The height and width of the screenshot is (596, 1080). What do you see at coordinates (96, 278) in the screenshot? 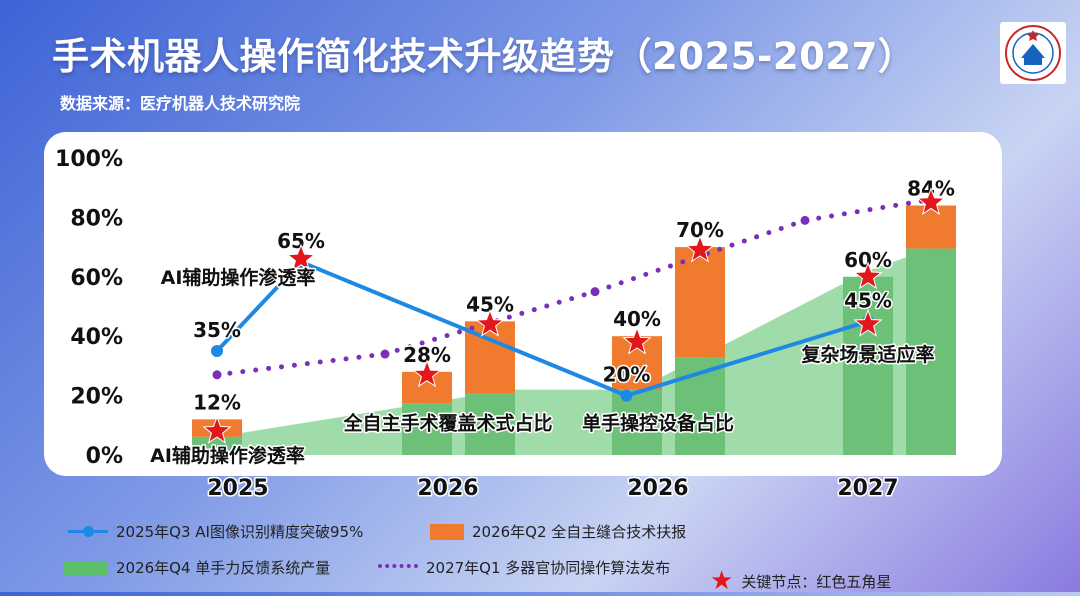
I see `y-tick-label: 60%` at bounding box center [96, 278].